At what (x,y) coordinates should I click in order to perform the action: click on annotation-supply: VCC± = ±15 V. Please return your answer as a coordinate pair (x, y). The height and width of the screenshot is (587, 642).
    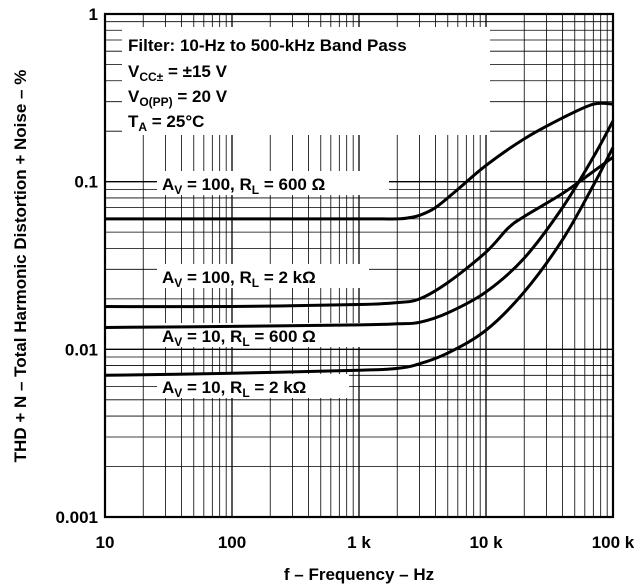
    Looking at the image, I should click on (178, 73).